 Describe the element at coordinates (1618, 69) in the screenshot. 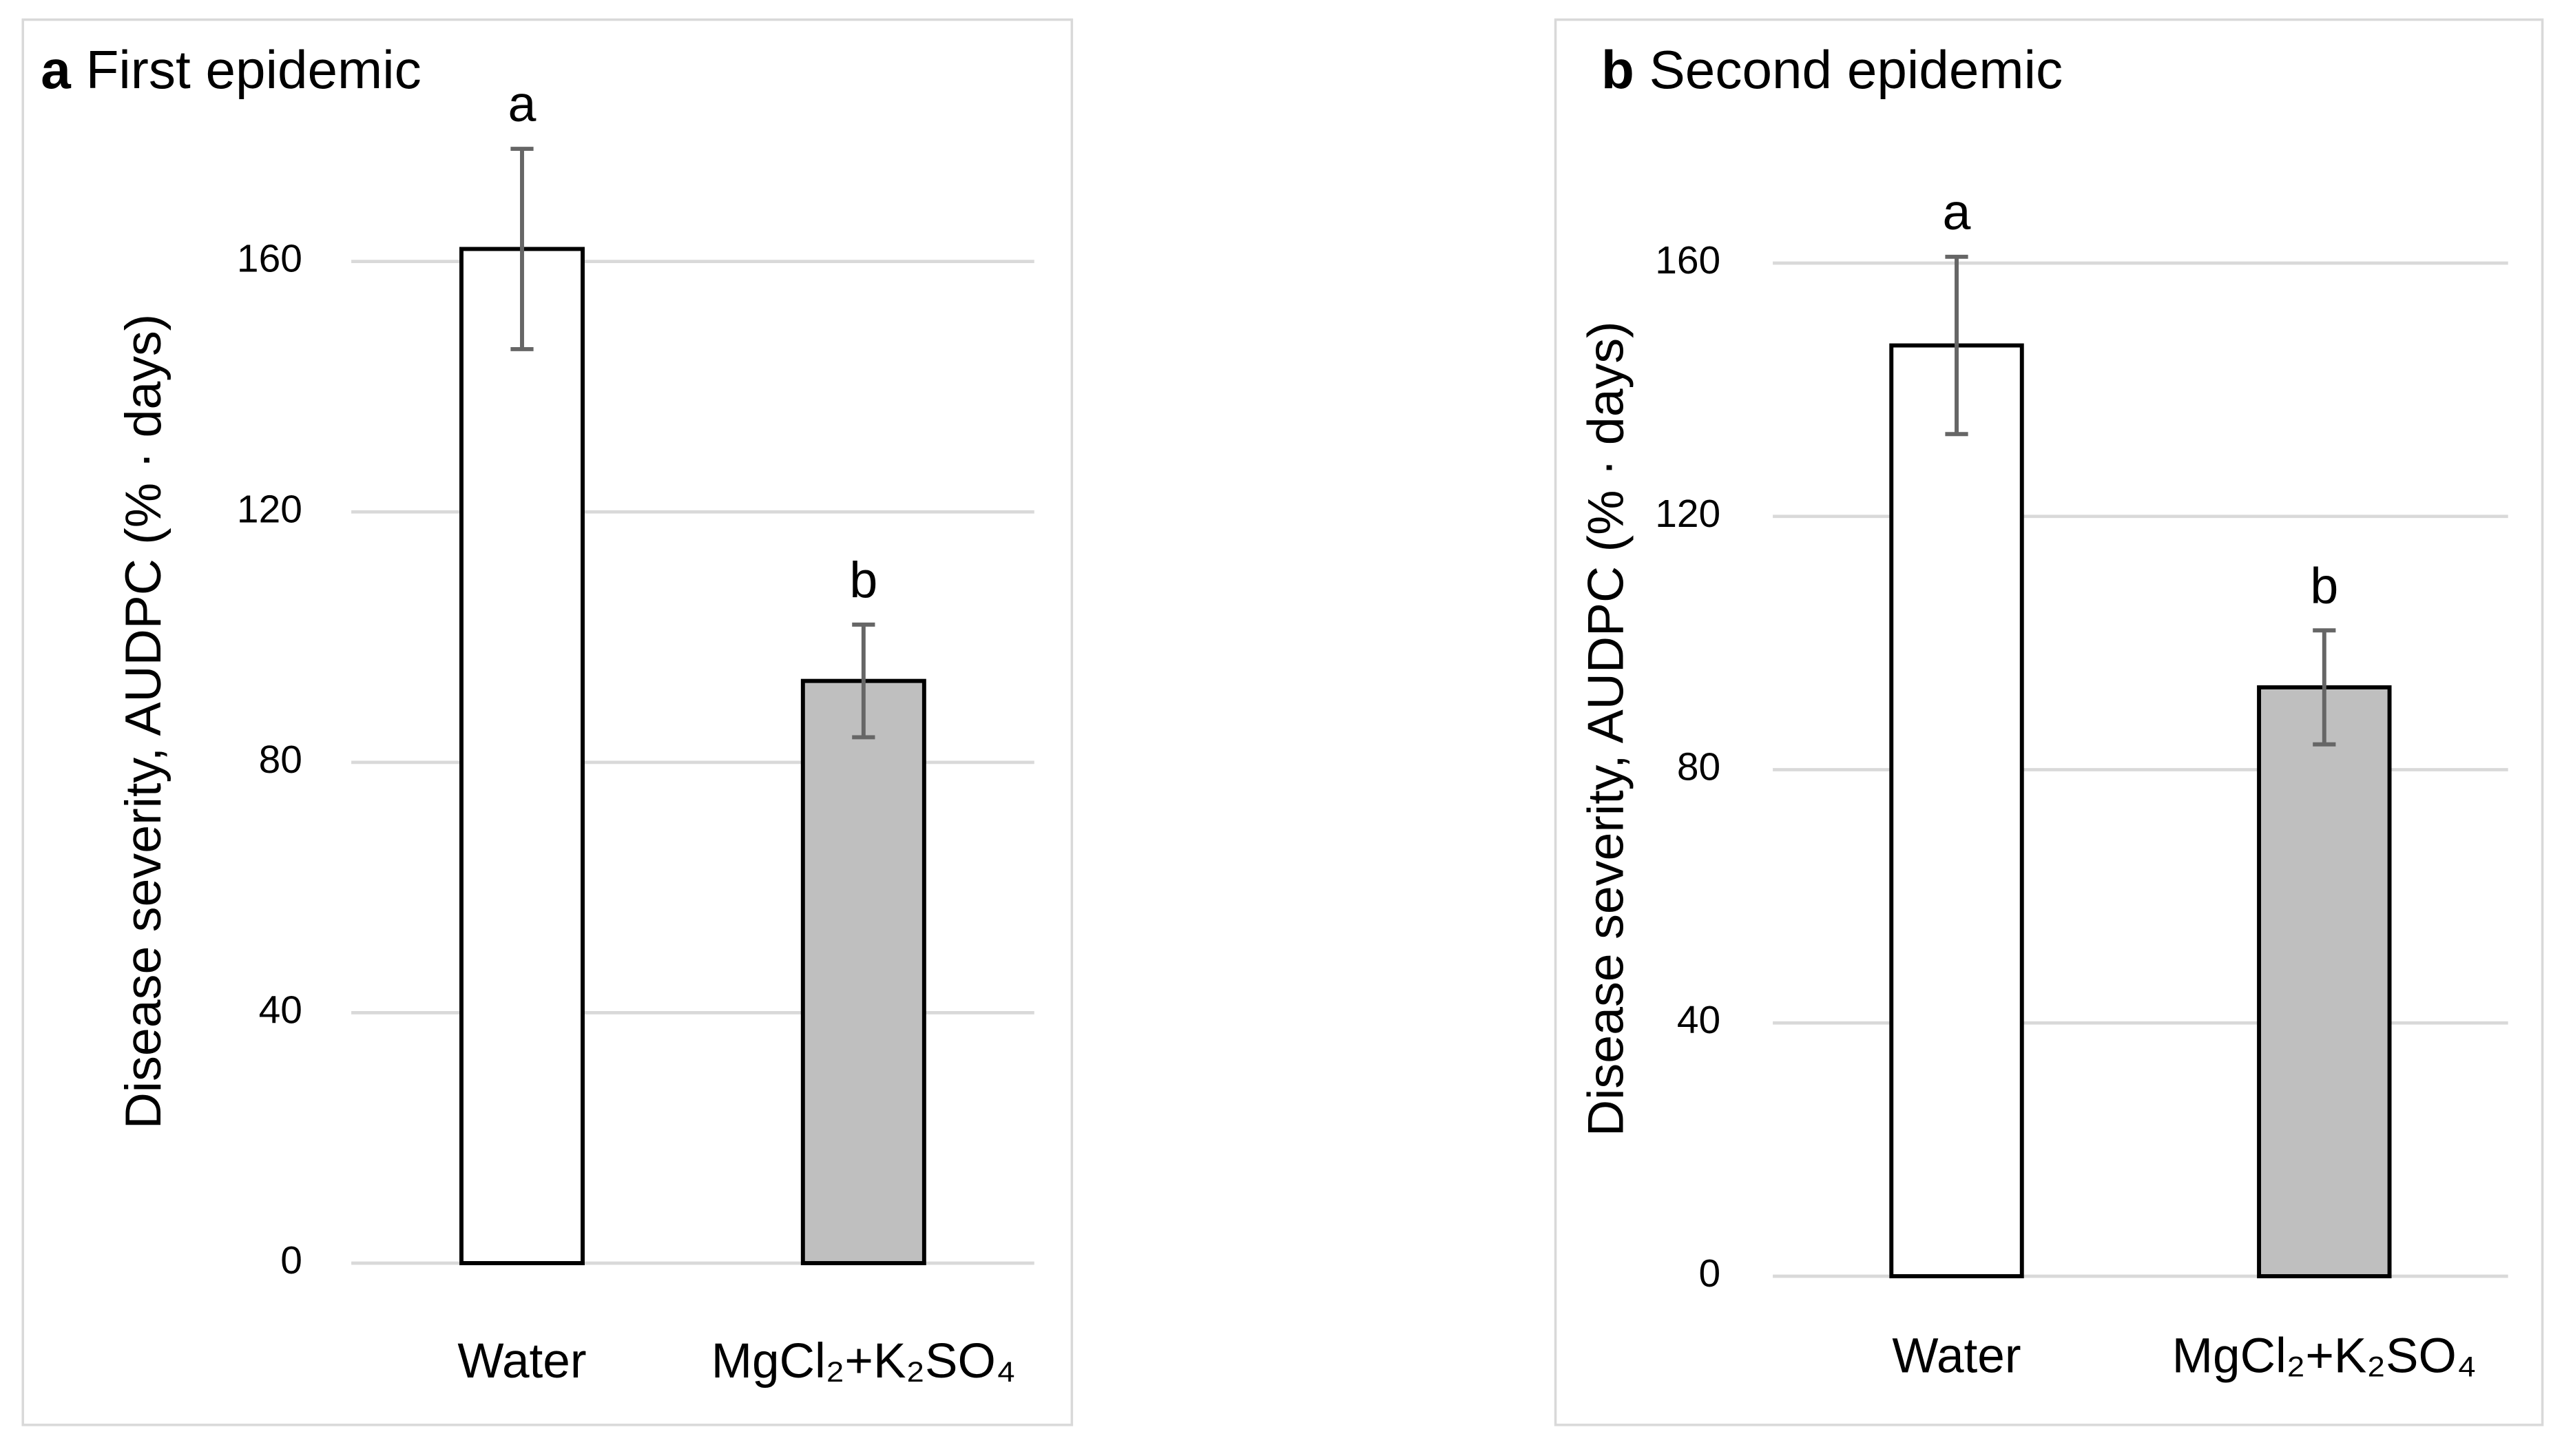

I see `panel-label: b` at that location.